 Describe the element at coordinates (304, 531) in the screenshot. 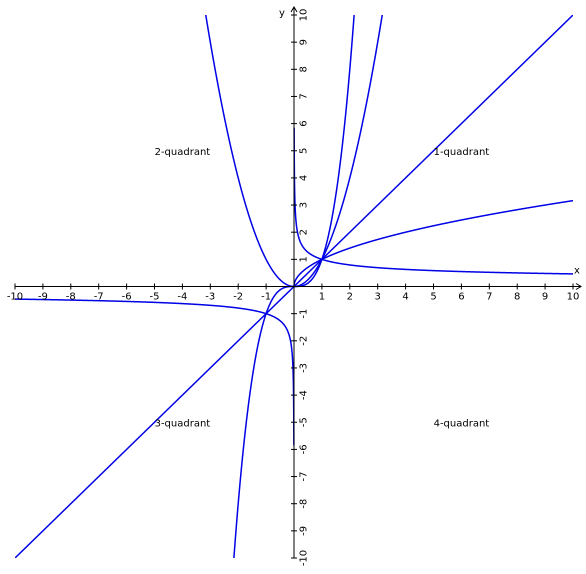

I see `y-tick-label: -9` at that location.